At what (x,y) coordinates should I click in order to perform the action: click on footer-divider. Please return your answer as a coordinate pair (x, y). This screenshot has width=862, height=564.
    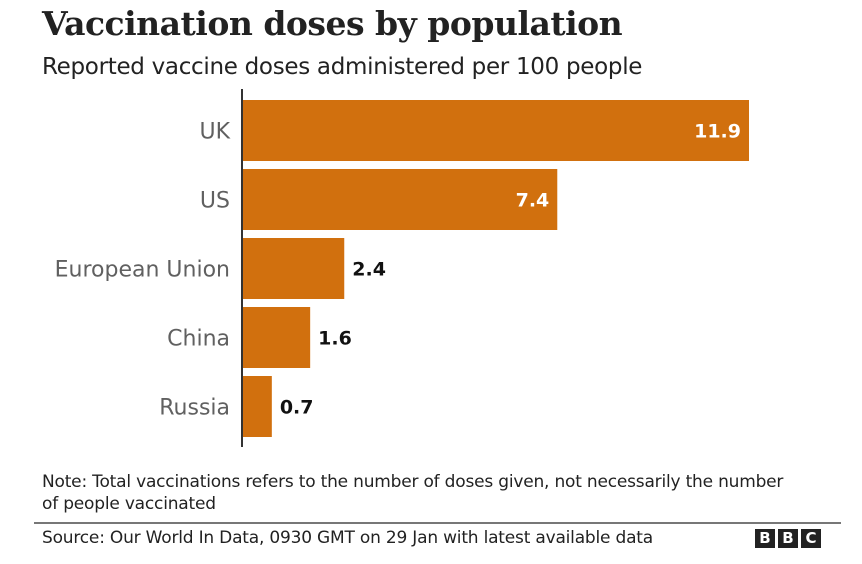
    Looking at the image, I should click on (437, 523).